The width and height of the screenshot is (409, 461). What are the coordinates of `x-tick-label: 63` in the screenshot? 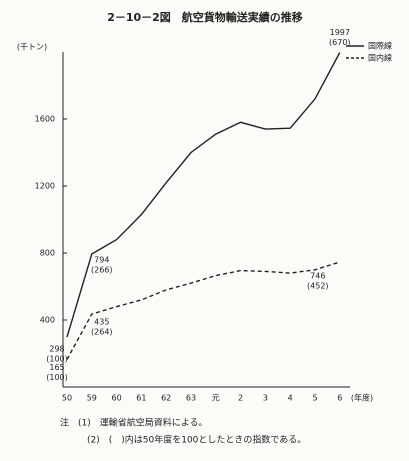 It's located at (191, 398).